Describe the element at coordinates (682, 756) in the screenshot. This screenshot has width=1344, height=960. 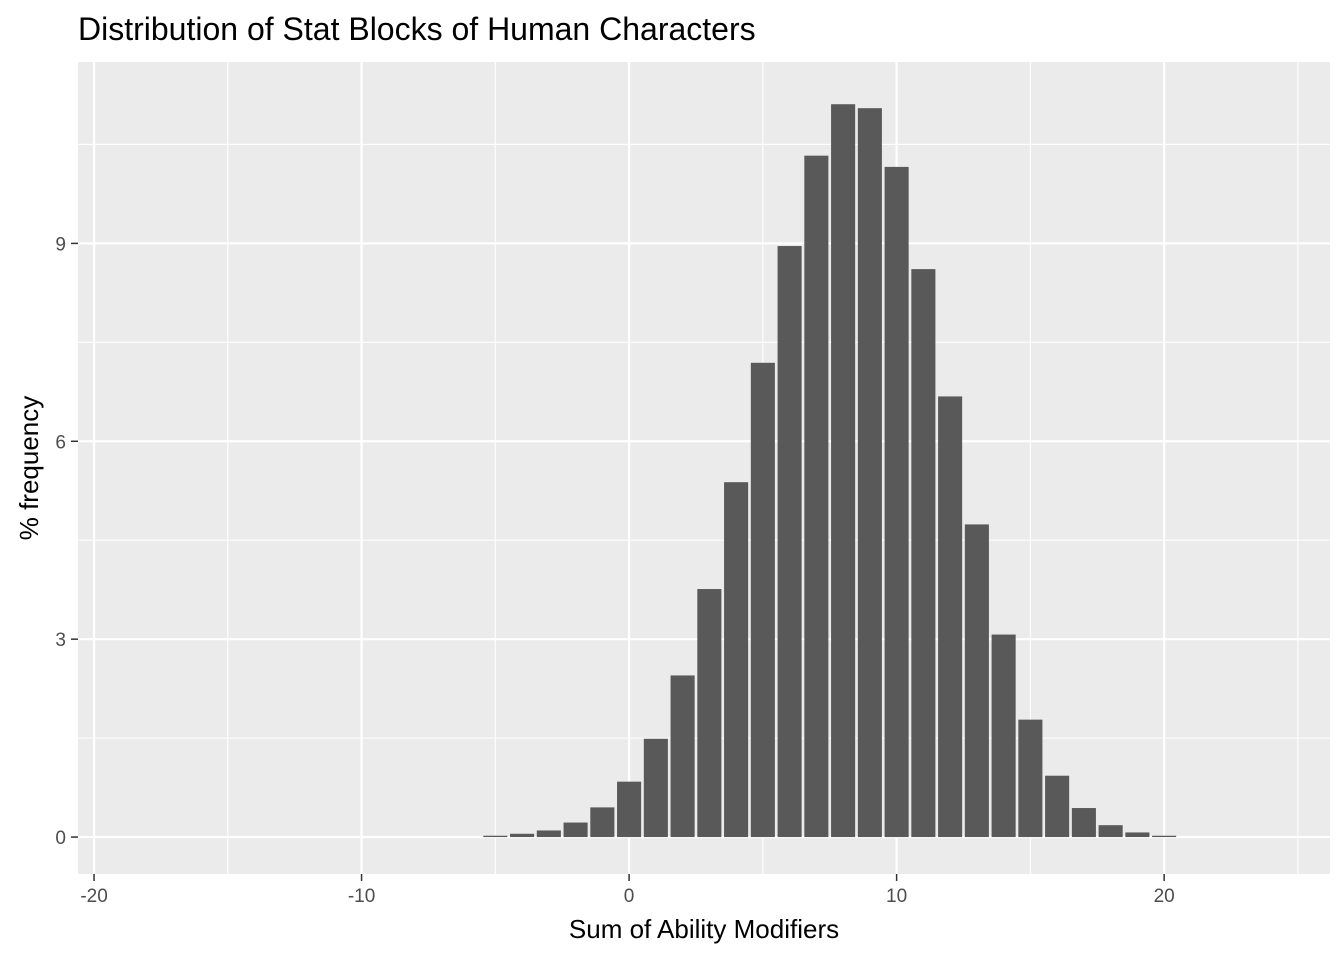
I see `histogram-bar: 2: 2.45` at that location.